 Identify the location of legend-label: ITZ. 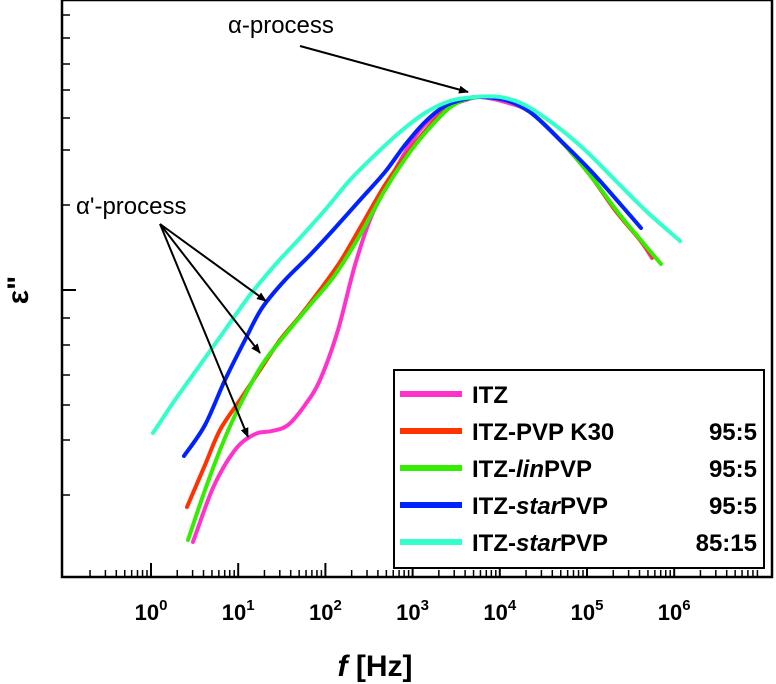
(490, 395).